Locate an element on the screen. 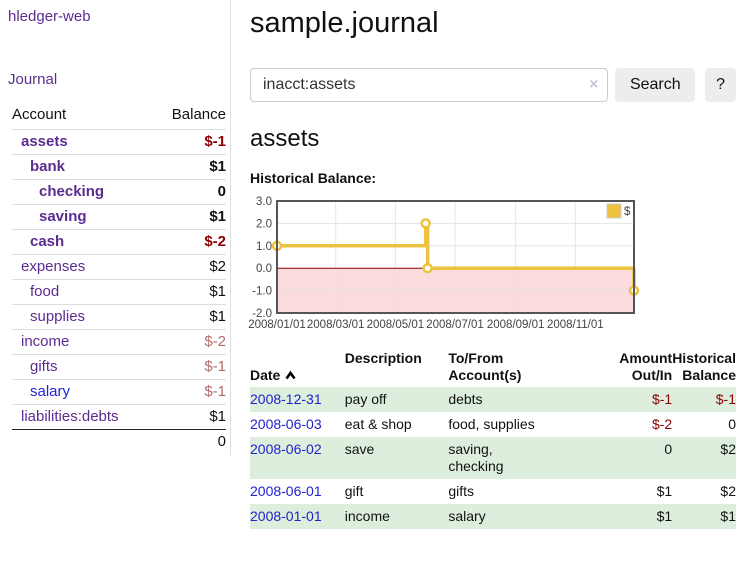 This screenshot has width=742, height=582. search-input is located at coordinates (429, 85).